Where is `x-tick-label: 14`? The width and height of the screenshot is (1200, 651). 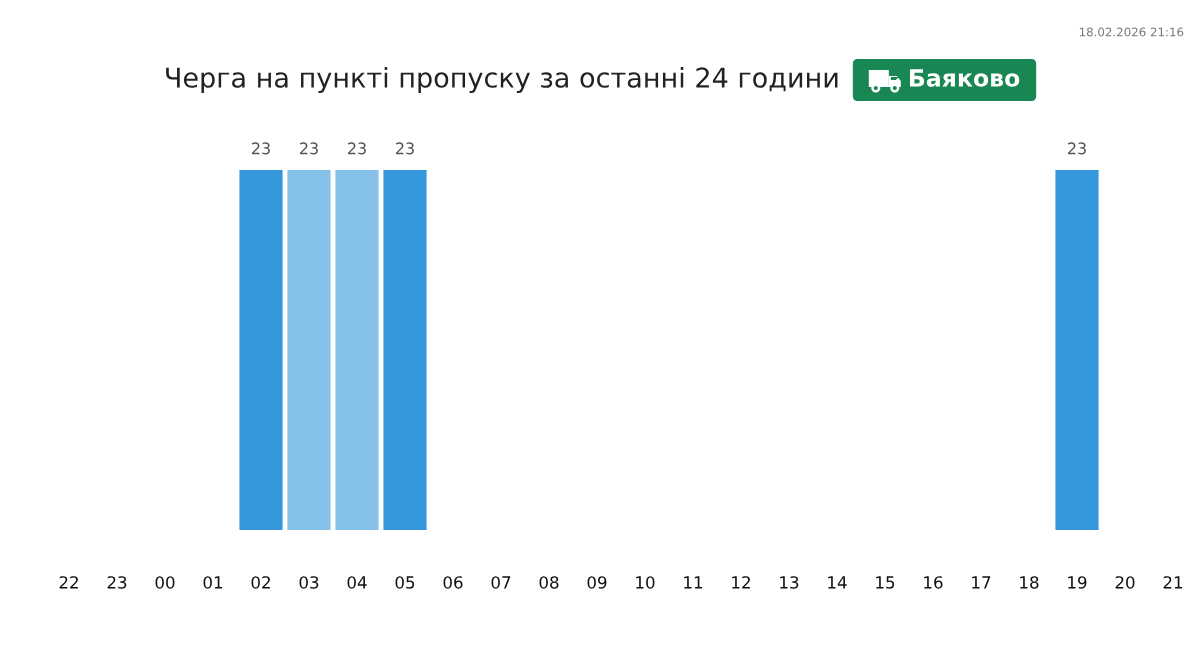 x-tick-label: 14 is located at coordinates (837, 582).